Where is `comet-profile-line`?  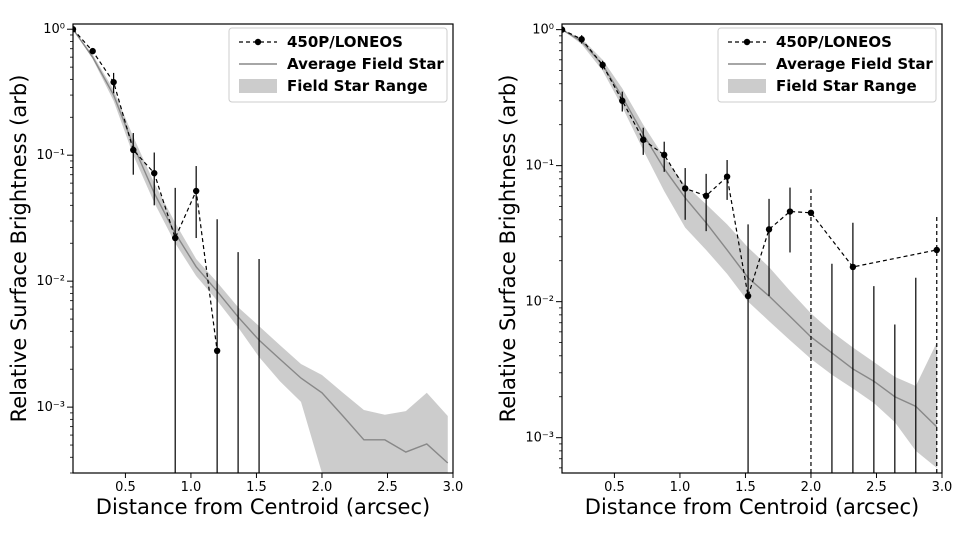 comet-profile-line is located at coordinates (145, 189).